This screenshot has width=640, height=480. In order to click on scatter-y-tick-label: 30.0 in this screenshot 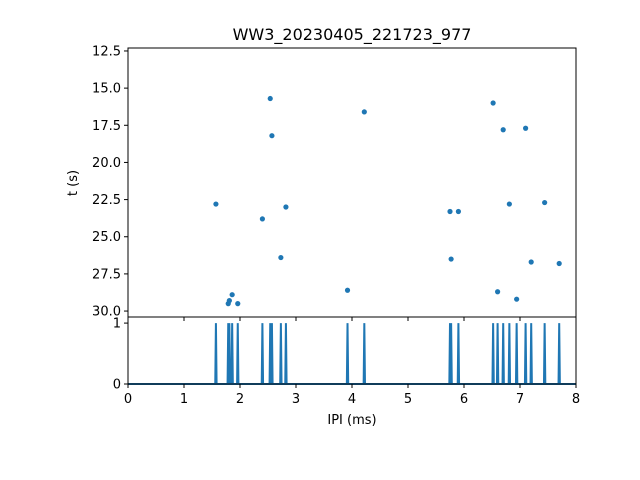, I will do `click(106, 312)`.